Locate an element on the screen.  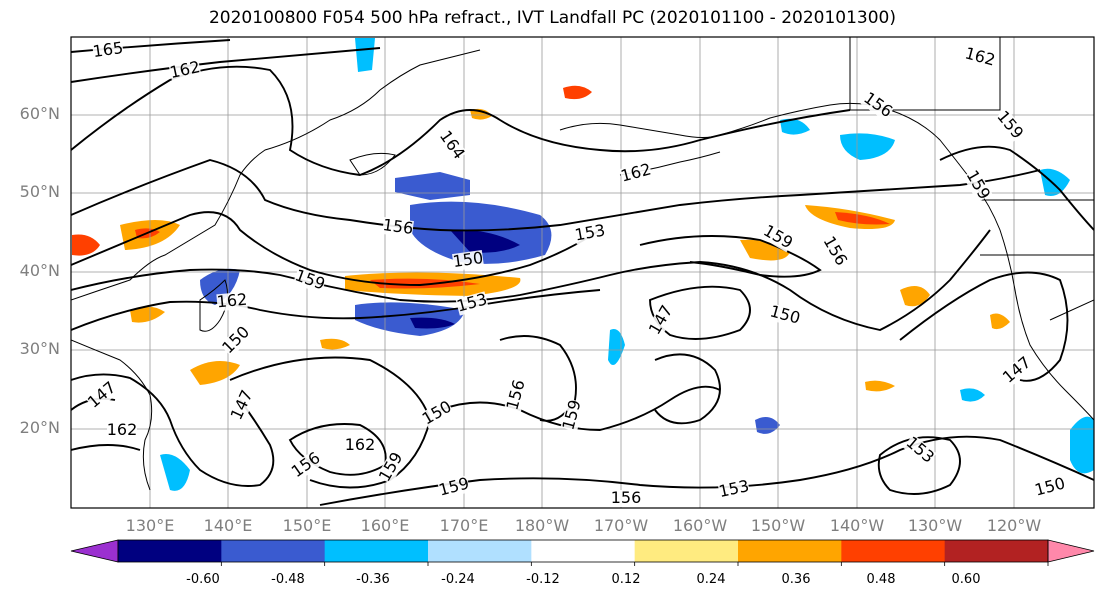
colorbar-tick-label: 0.24 is located at coordinates (711, 579).